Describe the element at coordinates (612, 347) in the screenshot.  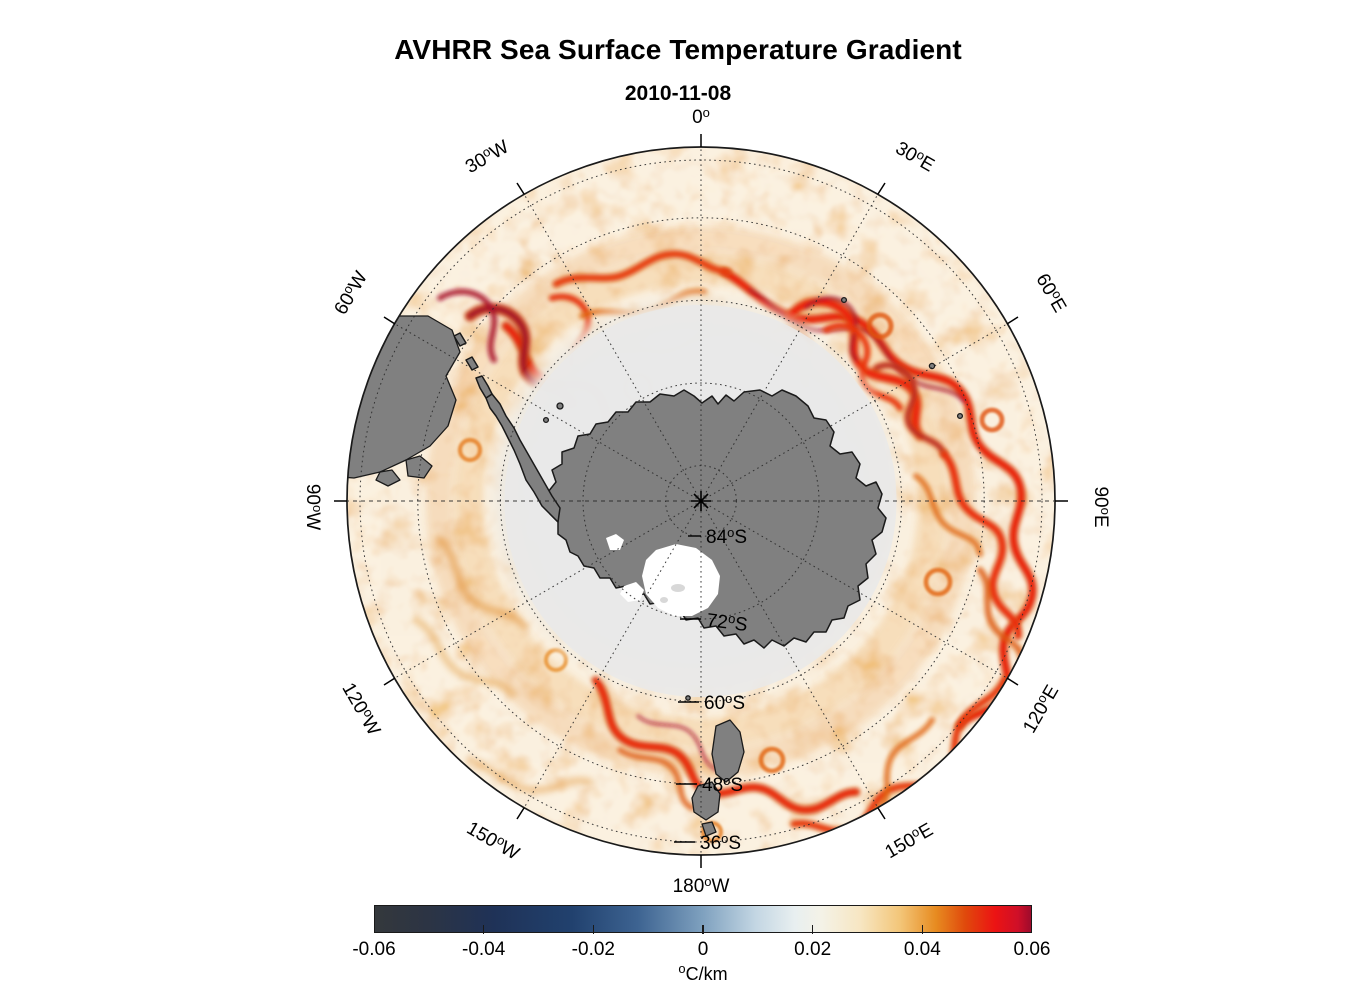
I see `meridian-30w` at that location.